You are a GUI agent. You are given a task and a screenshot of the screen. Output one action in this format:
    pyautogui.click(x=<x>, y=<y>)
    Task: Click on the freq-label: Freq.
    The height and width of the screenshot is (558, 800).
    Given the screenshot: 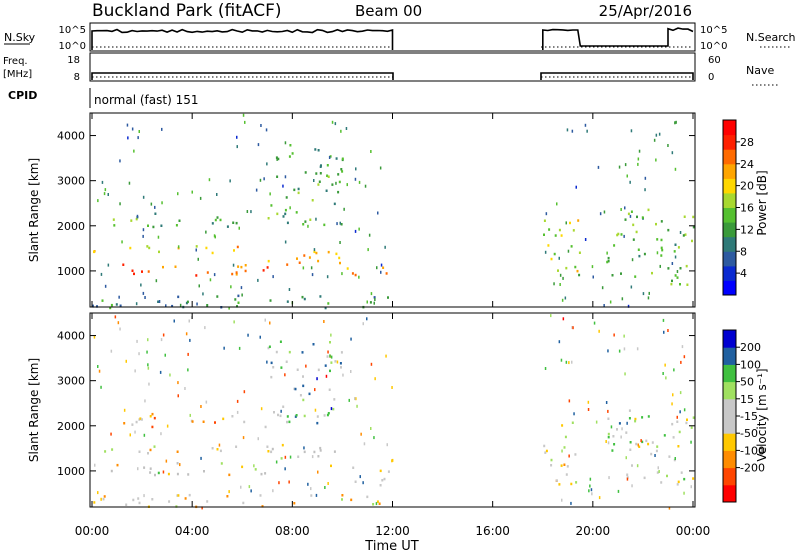 What is the action you would take?
    pyautogui.click(x=15, y=61)
    